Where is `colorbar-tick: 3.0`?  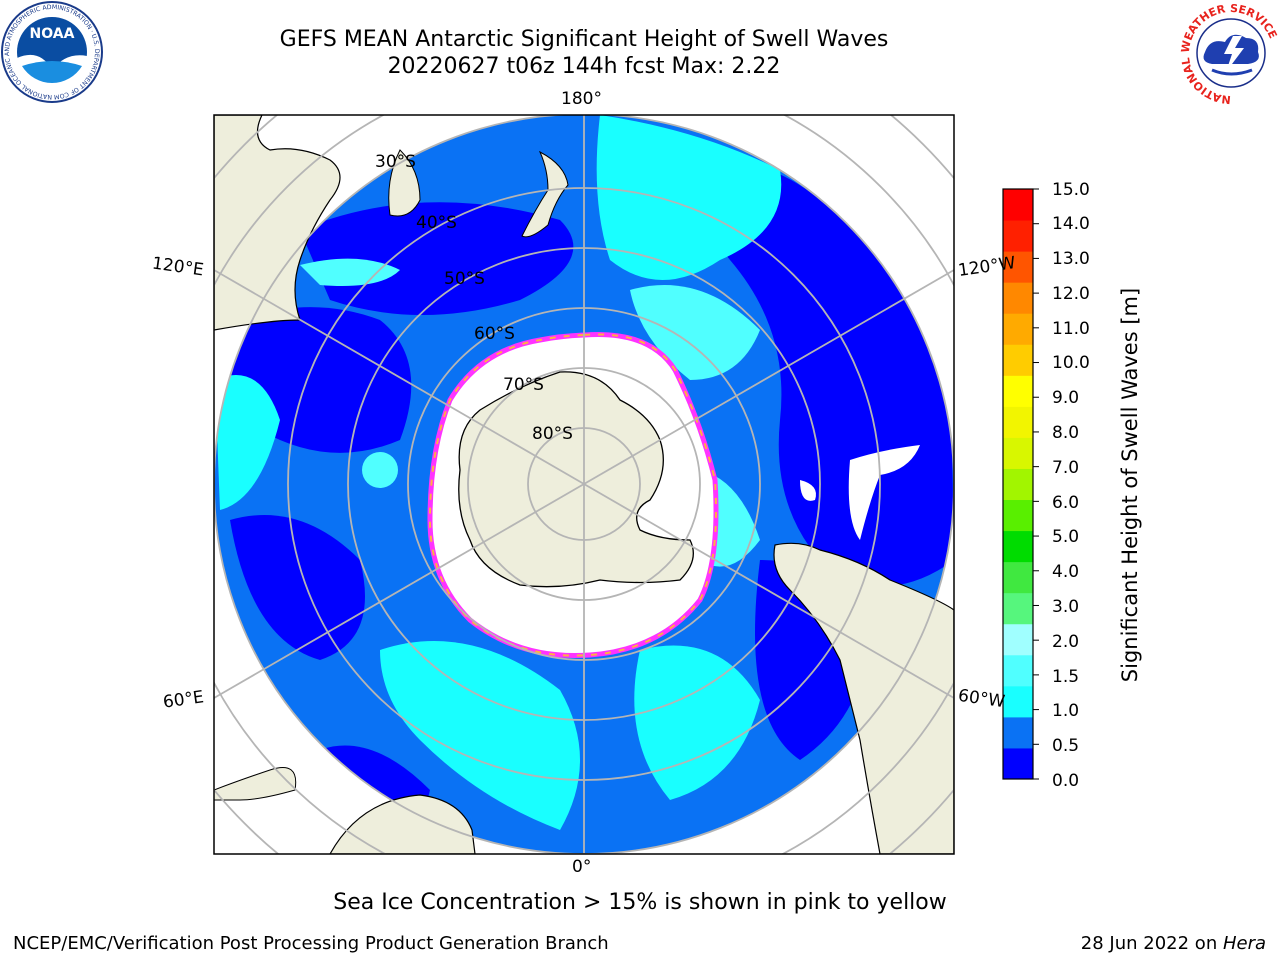
colorbar-tick: 3.0 is located at coordinates (1066, 607).